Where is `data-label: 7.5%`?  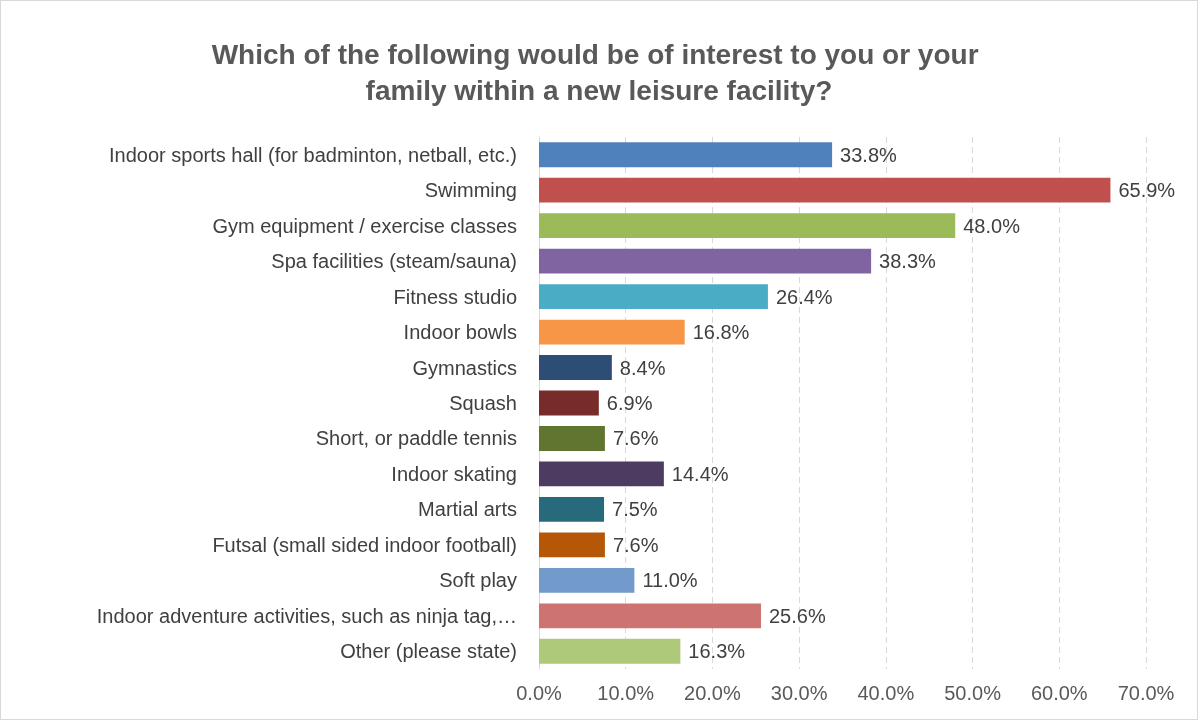 data-label: 7.5% is located at coordinates (635, 509).